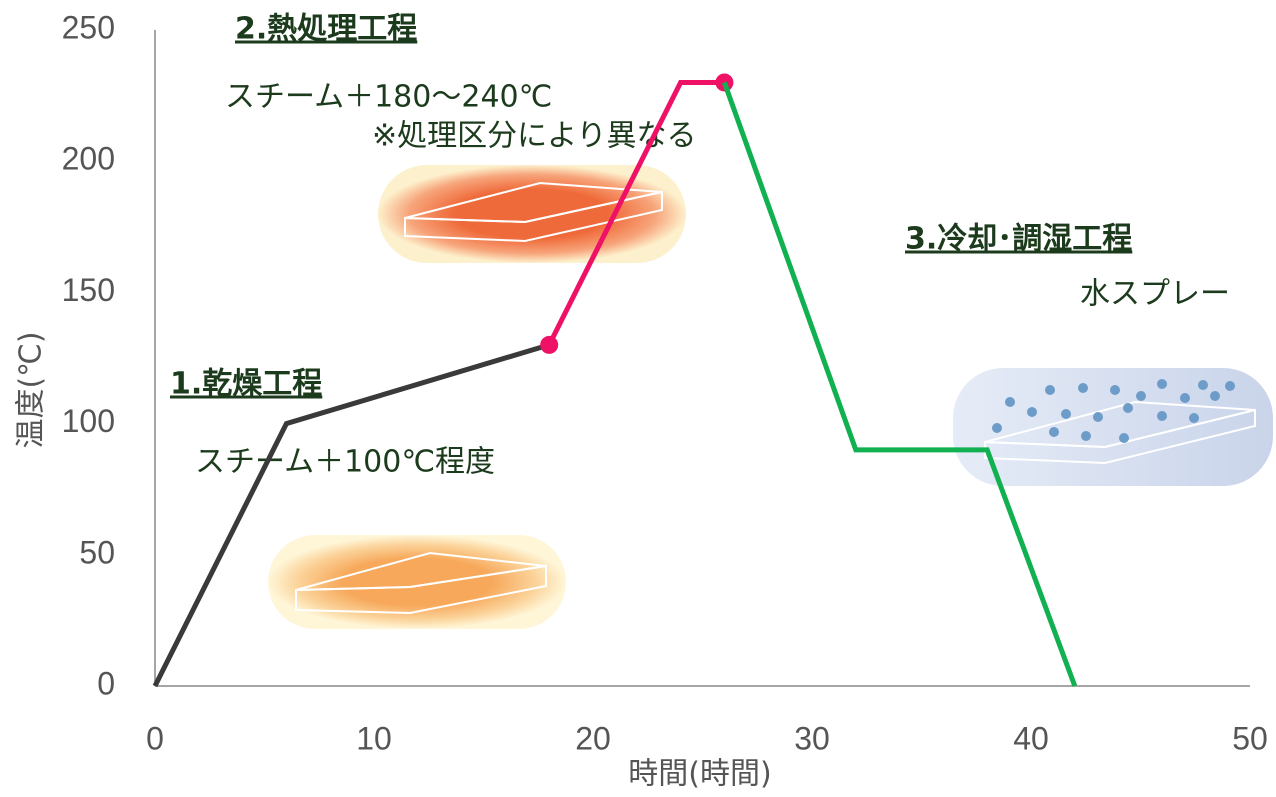 This screenshot has height=797, width=1276. Describe the element at coordinates (97, 552) in the screenshot. I see `y-tick-label: 50` at that location.